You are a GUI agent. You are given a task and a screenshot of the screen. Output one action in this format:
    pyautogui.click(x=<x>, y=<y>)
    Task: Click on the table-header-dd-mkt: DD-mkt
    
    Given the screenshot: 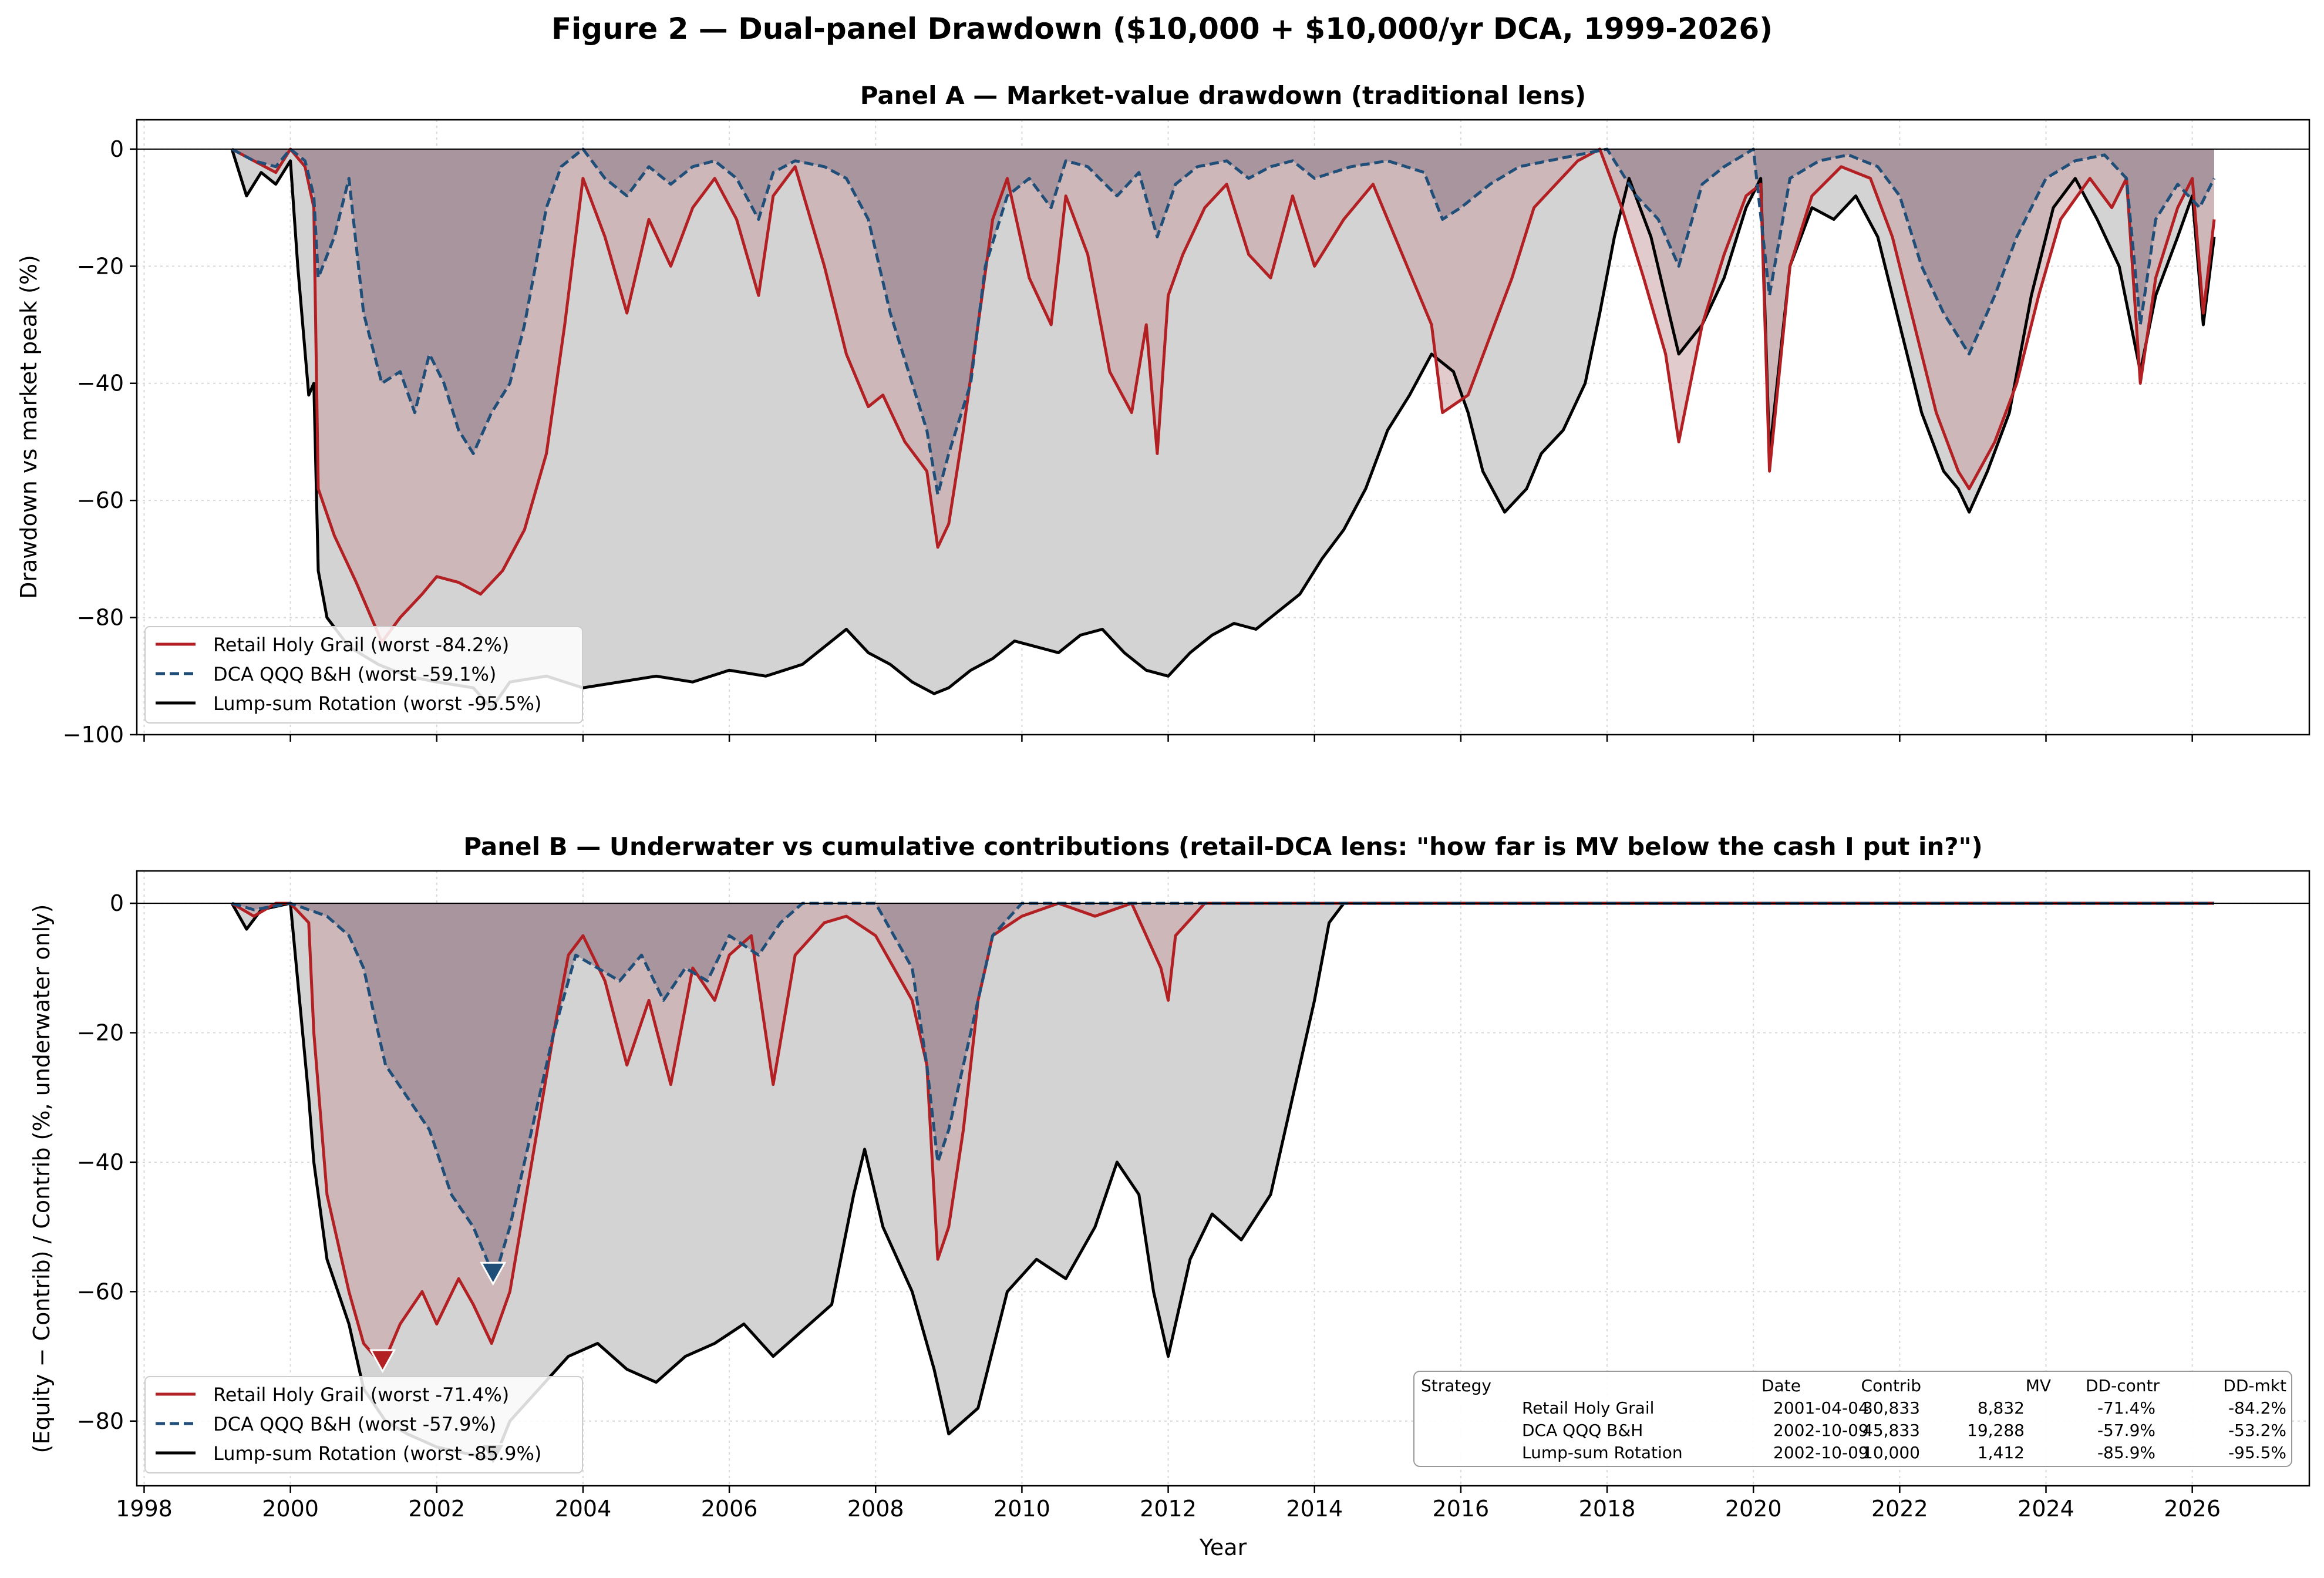 What is the action you would take?
    pyautogui.click(x=2254, y=1385)
    